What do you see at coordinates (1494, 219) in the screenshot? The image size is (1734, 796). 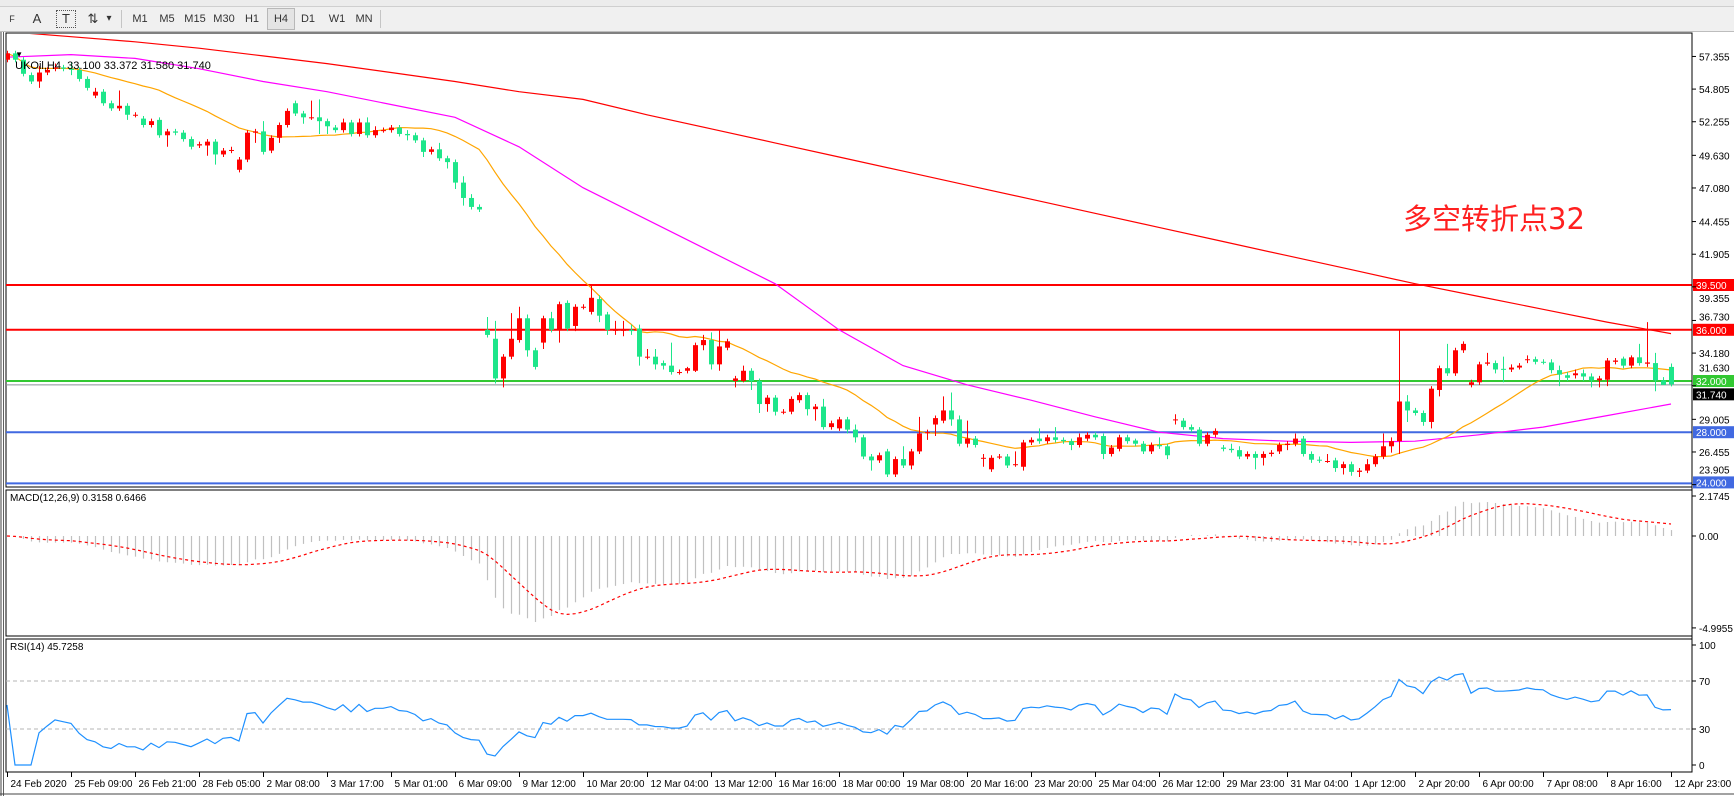 I see `annotation-text: 多空转折点32` at bounding box center [1494, 219].